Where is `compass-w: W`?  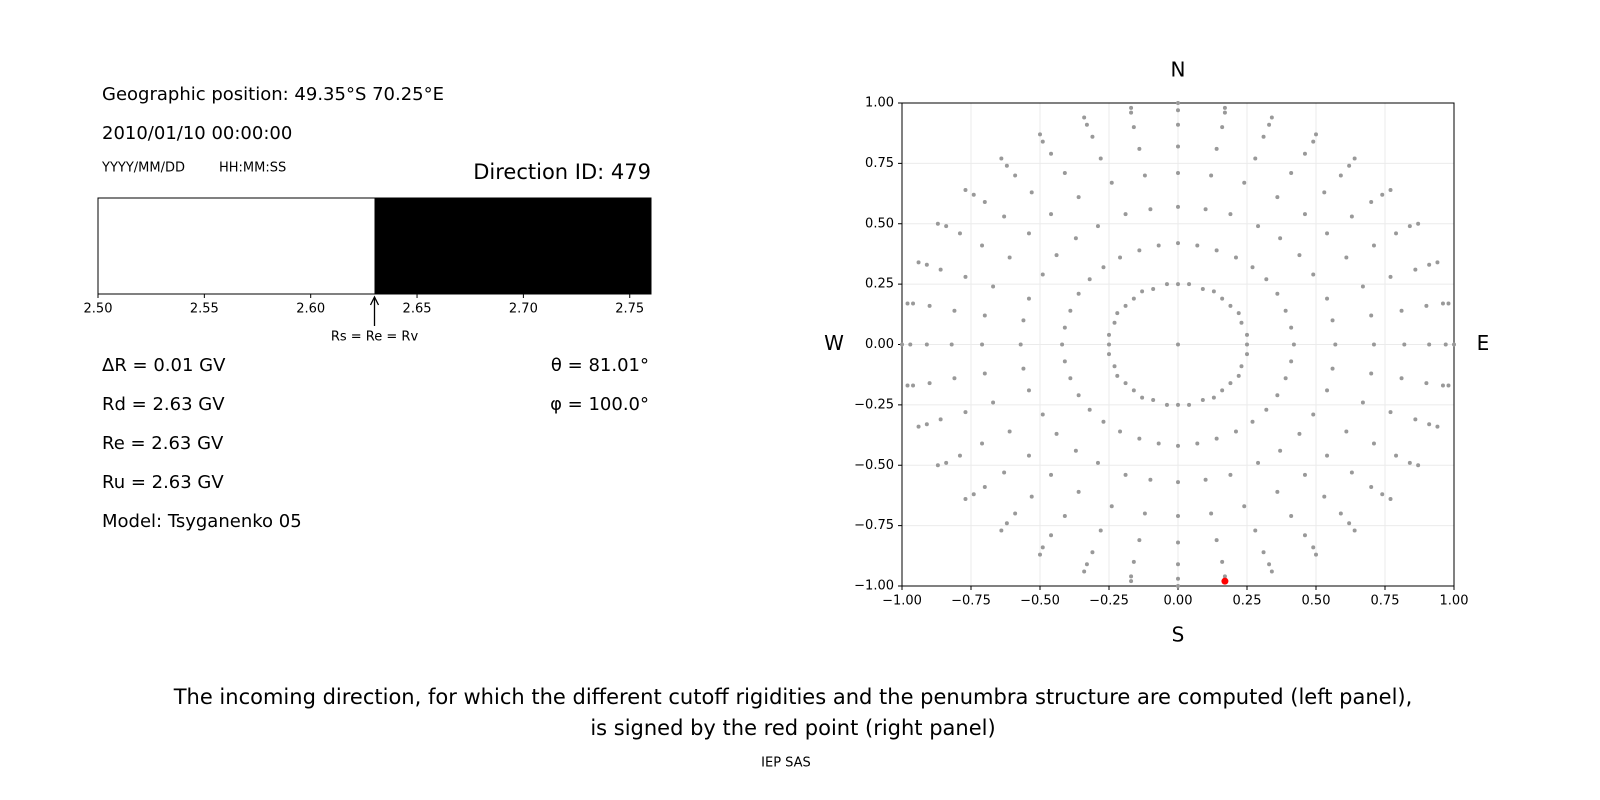
compass-w: W is located at coordinates (834, 343).